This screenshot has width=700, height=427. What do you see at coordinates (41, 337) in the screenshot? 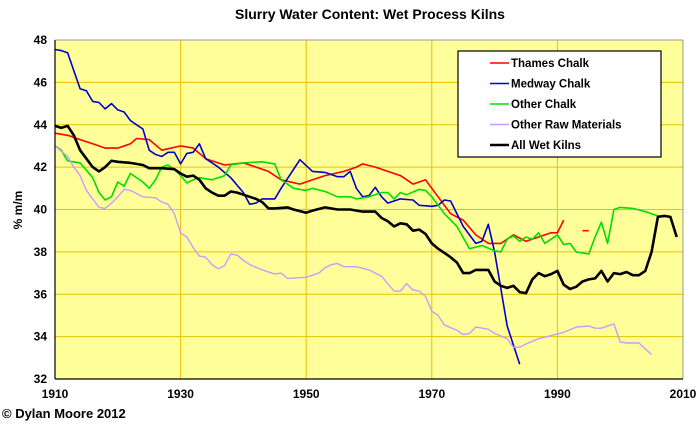
I see `y-tick-label: 34` at bounding box center [41, 337].